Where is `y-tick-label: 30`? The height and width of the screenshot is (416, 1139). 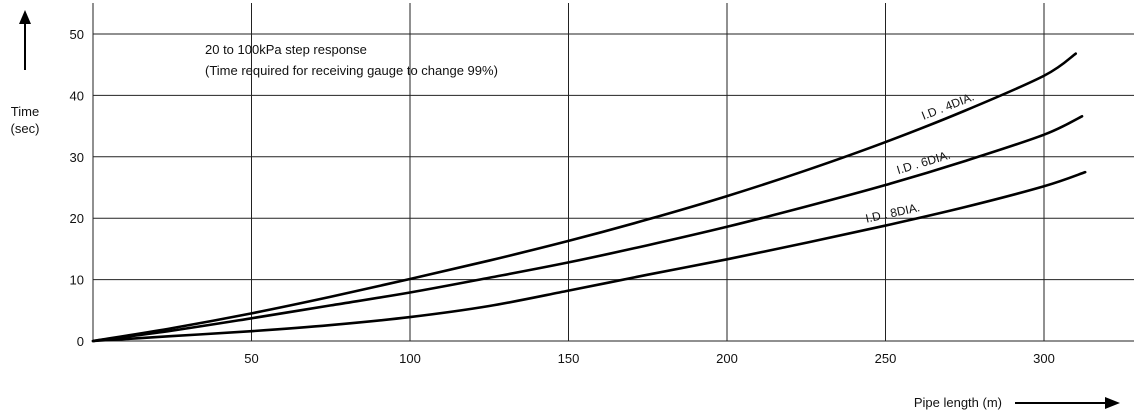 y-tick-label: 30 is located at coordinates (77, 157).